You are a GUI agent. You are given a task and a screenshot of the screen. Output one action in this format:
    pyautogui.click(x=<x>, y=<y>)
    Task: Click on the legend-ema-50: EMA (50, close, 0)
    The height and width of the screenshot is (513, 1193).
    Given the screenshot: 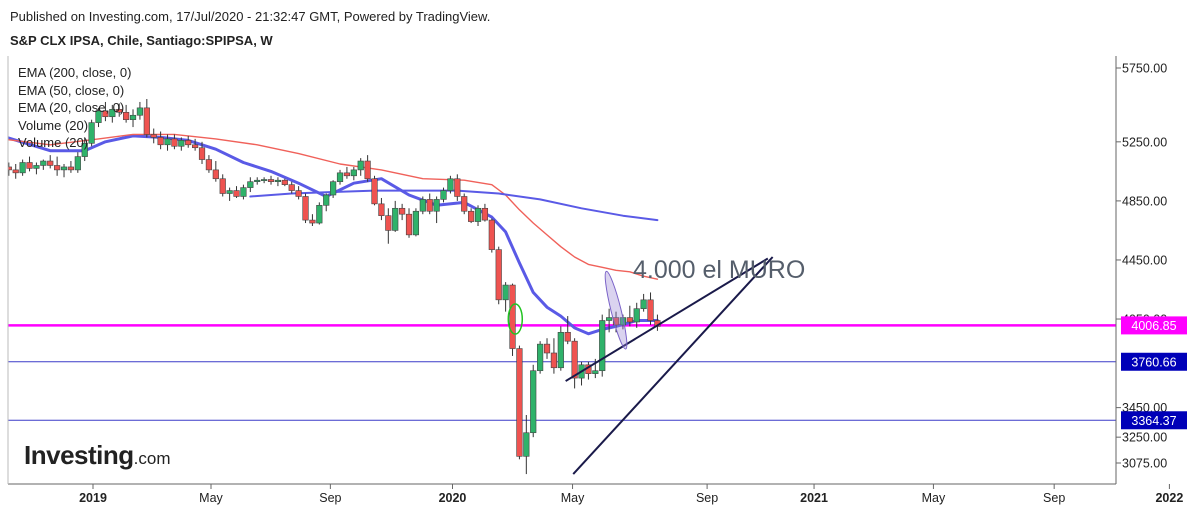 What is the action you would take?
    pyautogui.click(x=71, y=90)
    